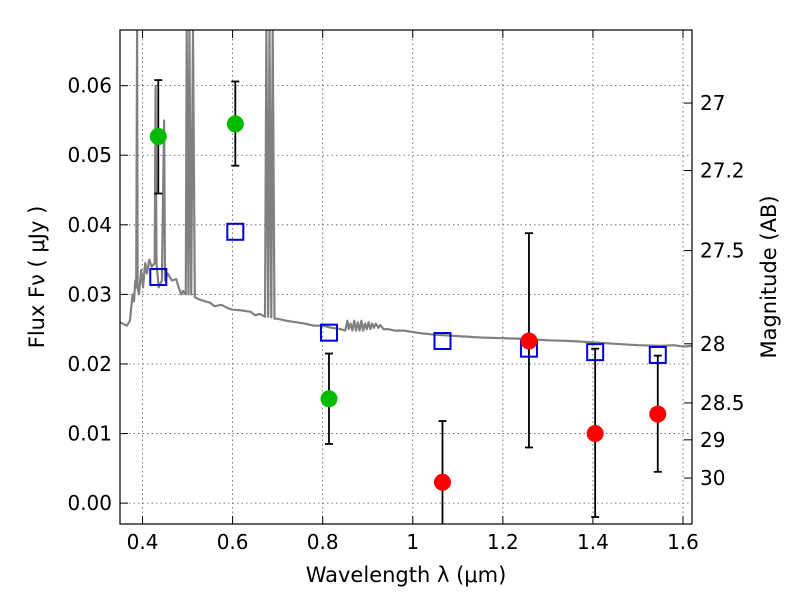 The width and height of the screenshot is (800, 604). Describe the element at coordinates (722, 403) in the screenshot. I see `right-tick-label: 28.5` at that location.